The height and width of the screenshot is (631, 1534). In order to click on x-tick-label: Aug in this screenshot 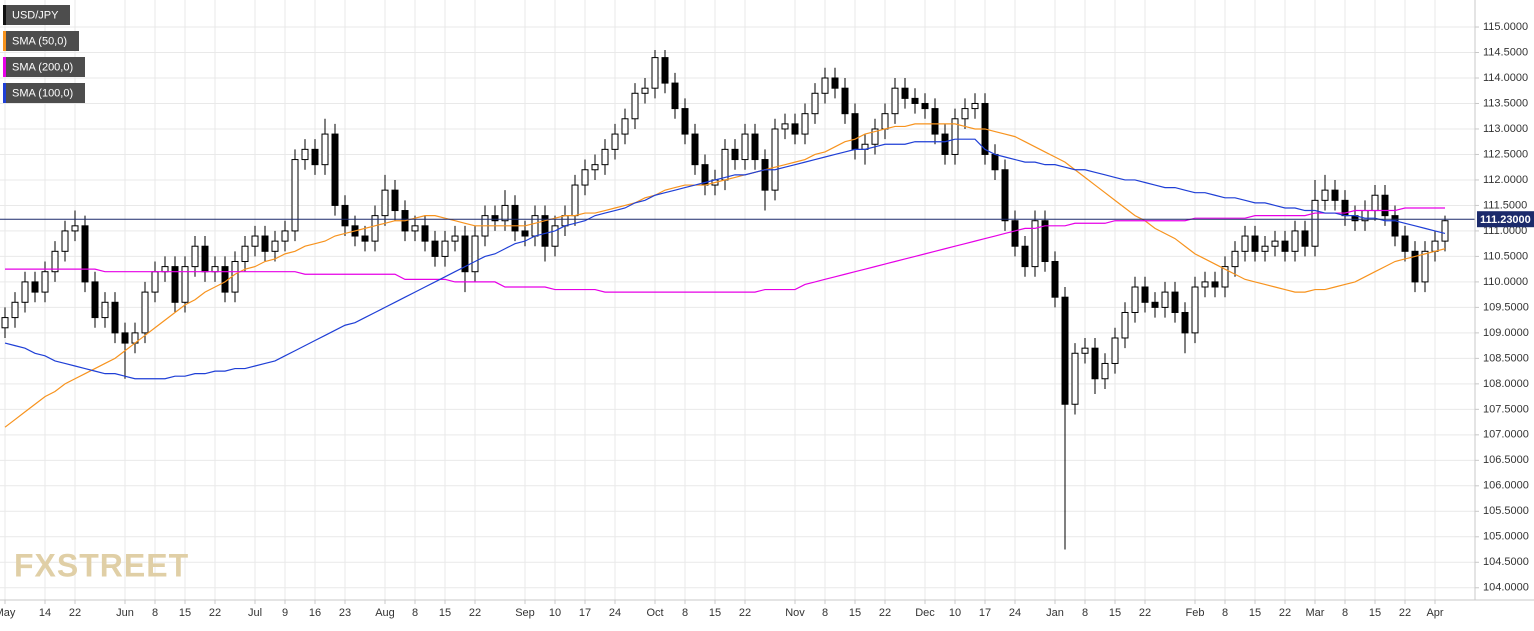, I will do `click(385, 613)`.